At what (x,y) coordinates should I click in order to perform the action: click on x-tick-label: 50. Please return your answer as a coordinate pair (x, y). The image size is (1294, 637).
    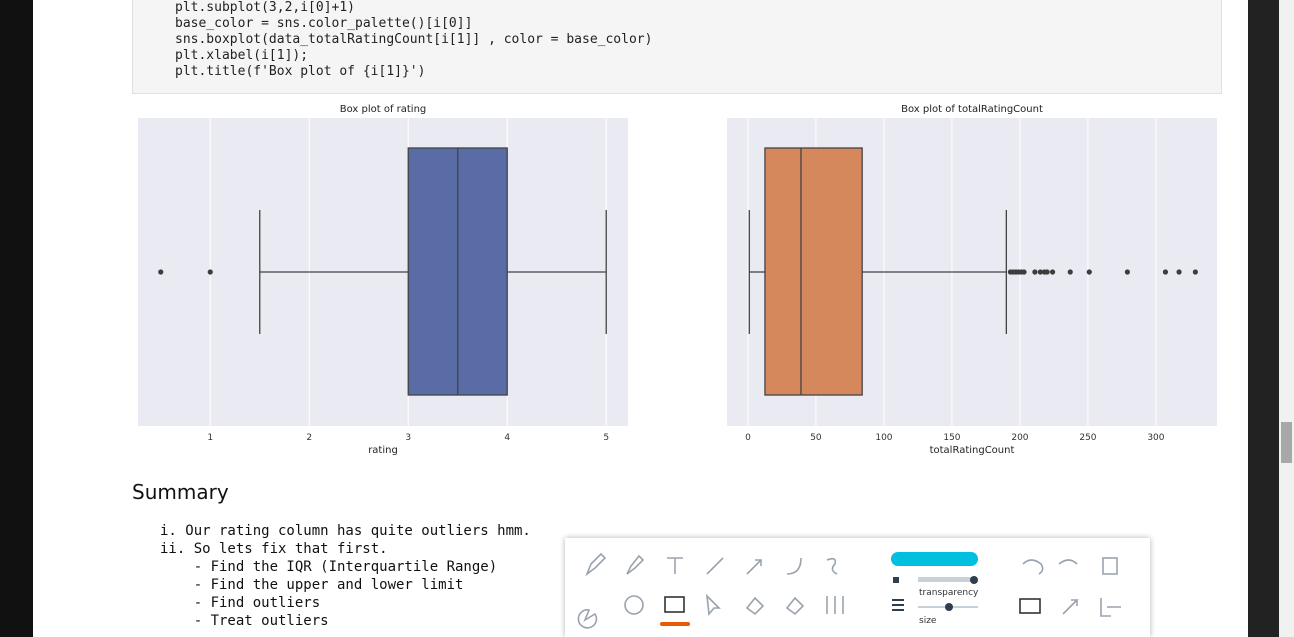
    Looking at the image, I should click on (816, 438).